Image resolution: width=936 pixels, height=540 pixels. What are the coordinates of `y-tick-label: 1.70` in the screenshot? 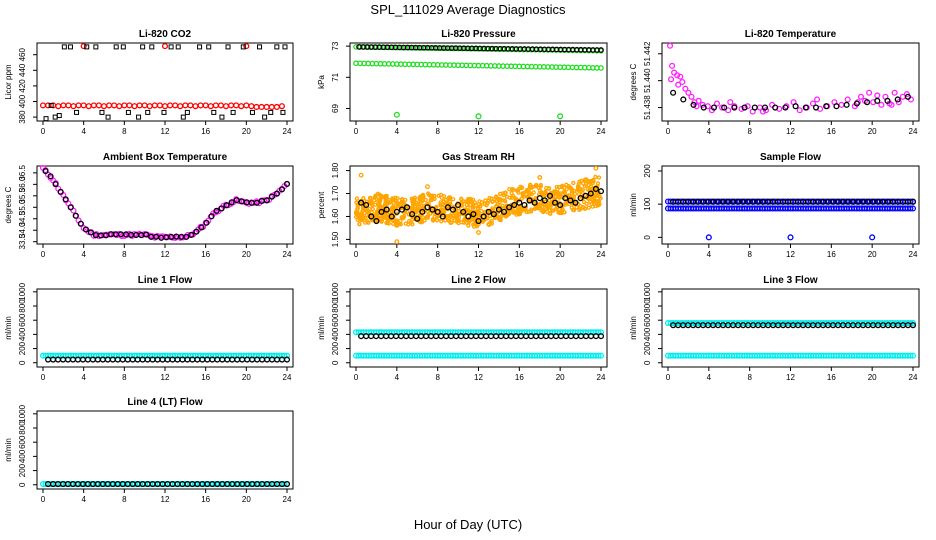 It's located at (335, 193).